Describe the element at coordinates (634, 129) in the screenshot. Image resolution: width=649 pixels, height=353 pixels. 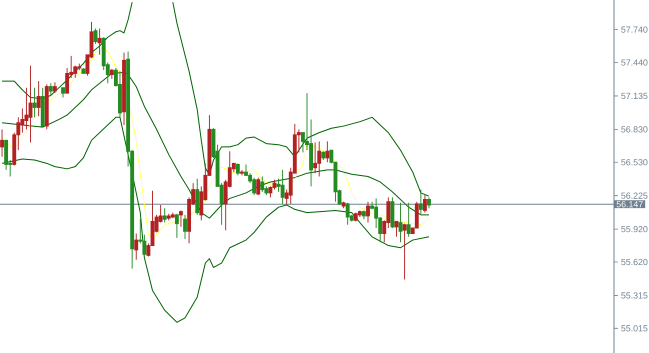
I see `y-tick-label: 56.830` at that location.